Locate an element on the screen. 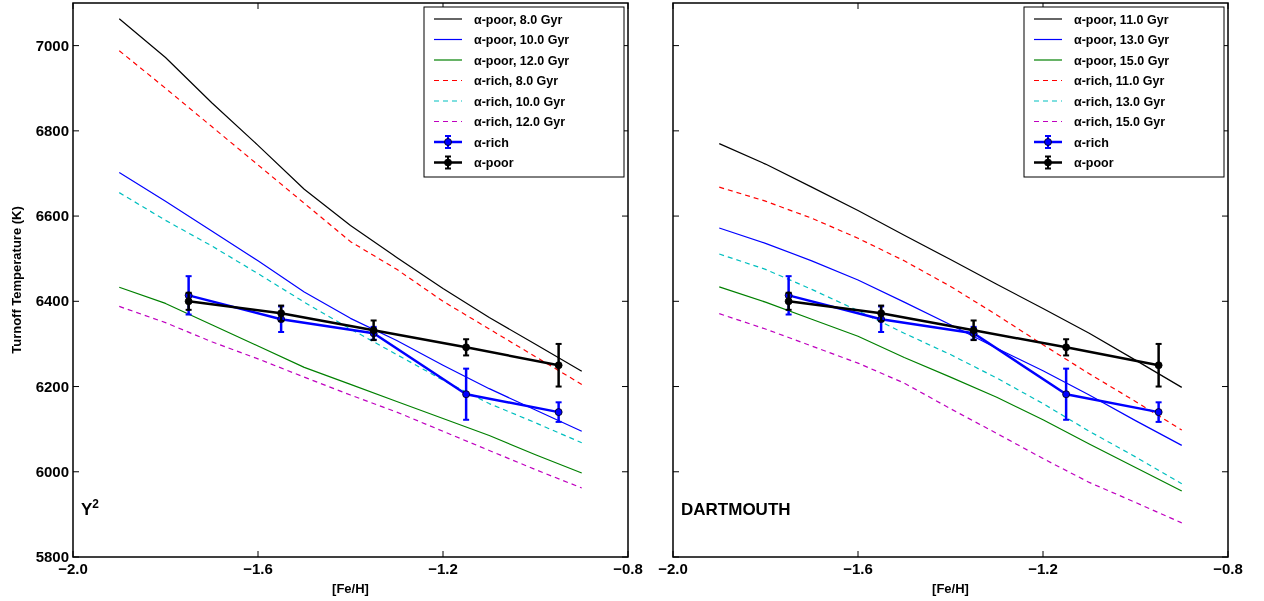 This screenshot has height=601, width=1264. y-tick-label: 6400 is located at coordinates (52, 301).